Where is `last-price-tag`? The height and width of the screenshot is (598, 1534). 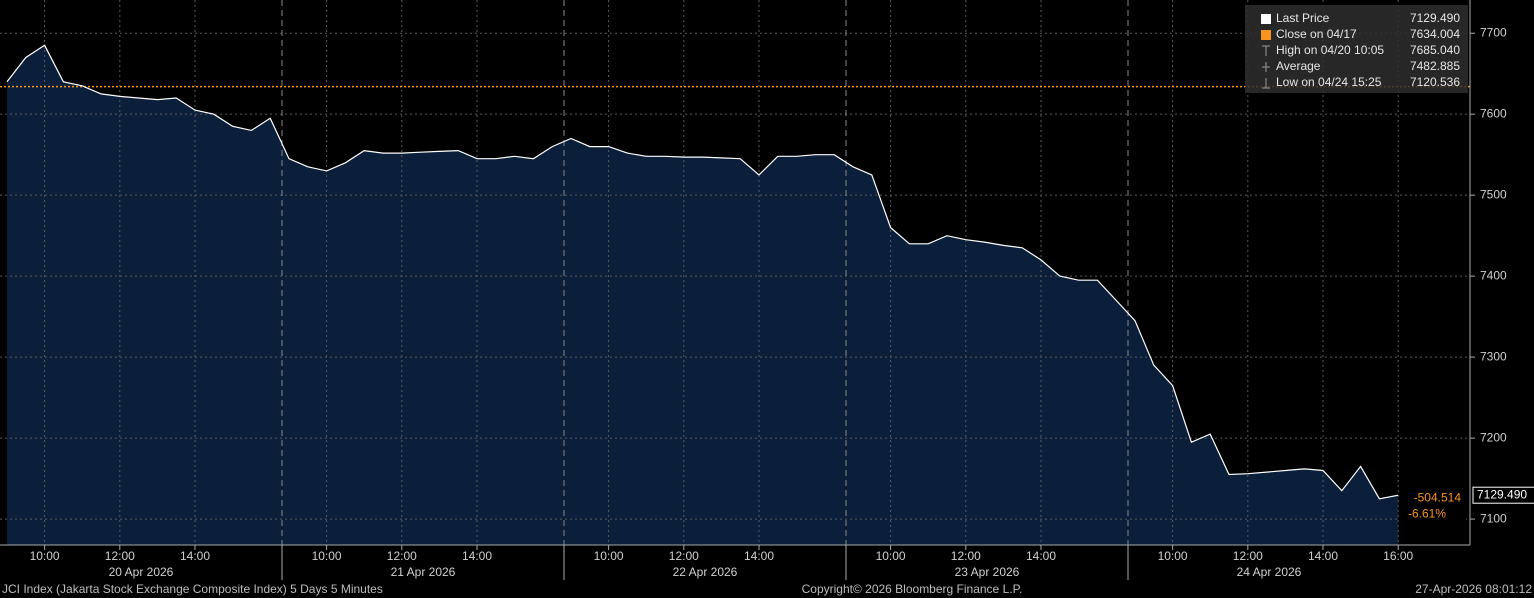
last-price-tag is located at coordinates (1503, 495).